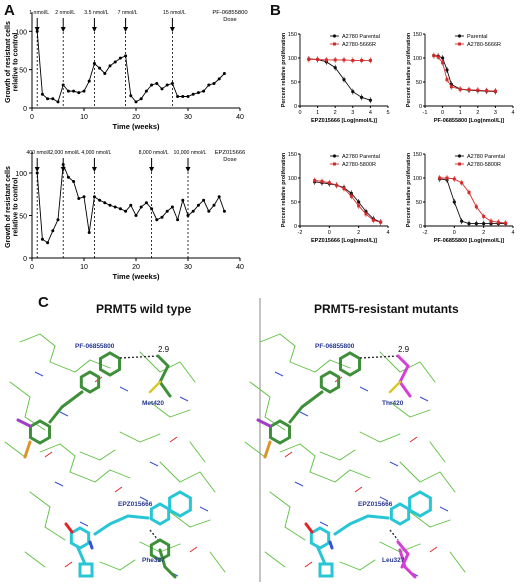  I want to click on y-tick-label: 0, so click(295, 227).